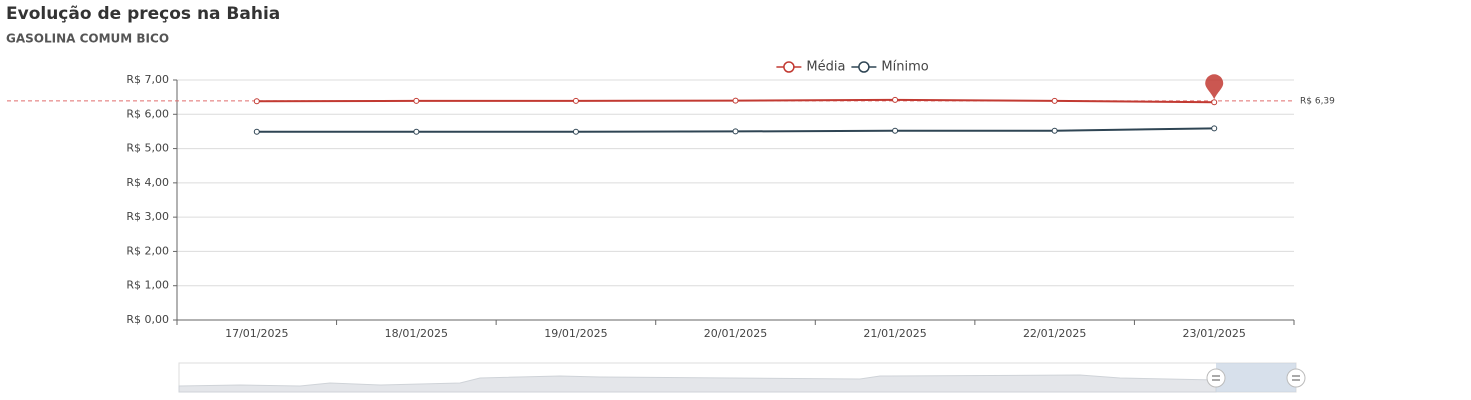 The height and width of the screenshot is (400, 1471). Describe the element at coordinates (735, 333) in the screenshot. I see `x-tick-label: 20/01/2025` at that location.